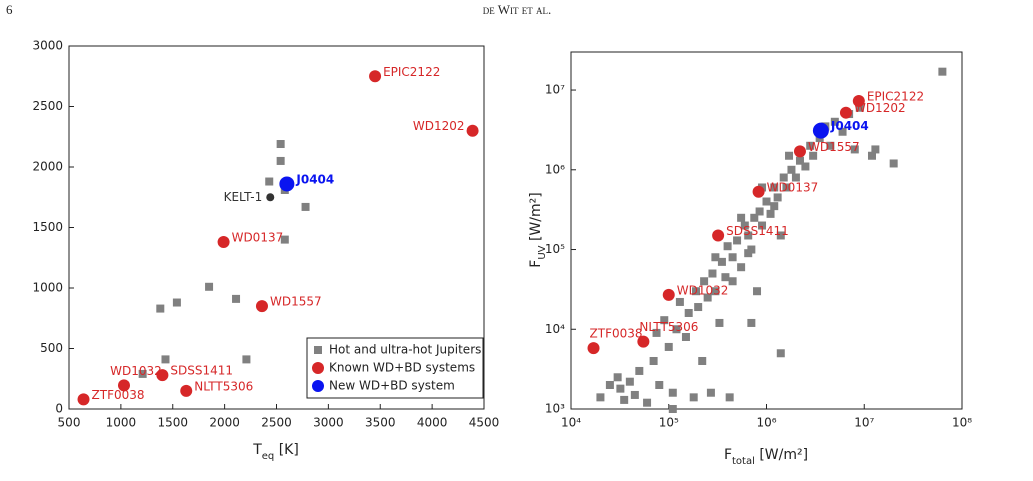 The image size is (1033, 481). I want to click on y-tick-label: 2000, so click(47, 167).